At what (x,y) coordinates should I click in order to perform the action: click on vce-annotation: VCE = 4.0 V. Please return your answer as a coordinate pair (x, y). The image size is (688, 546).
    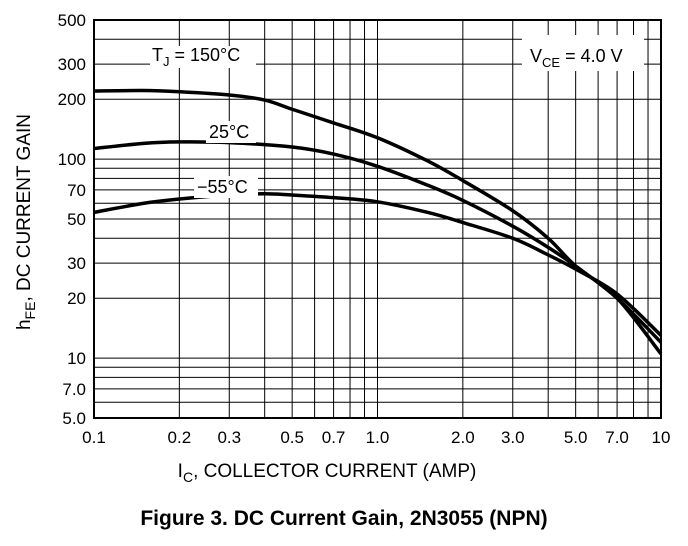
    Looking at the image, I should click on (576, 58).